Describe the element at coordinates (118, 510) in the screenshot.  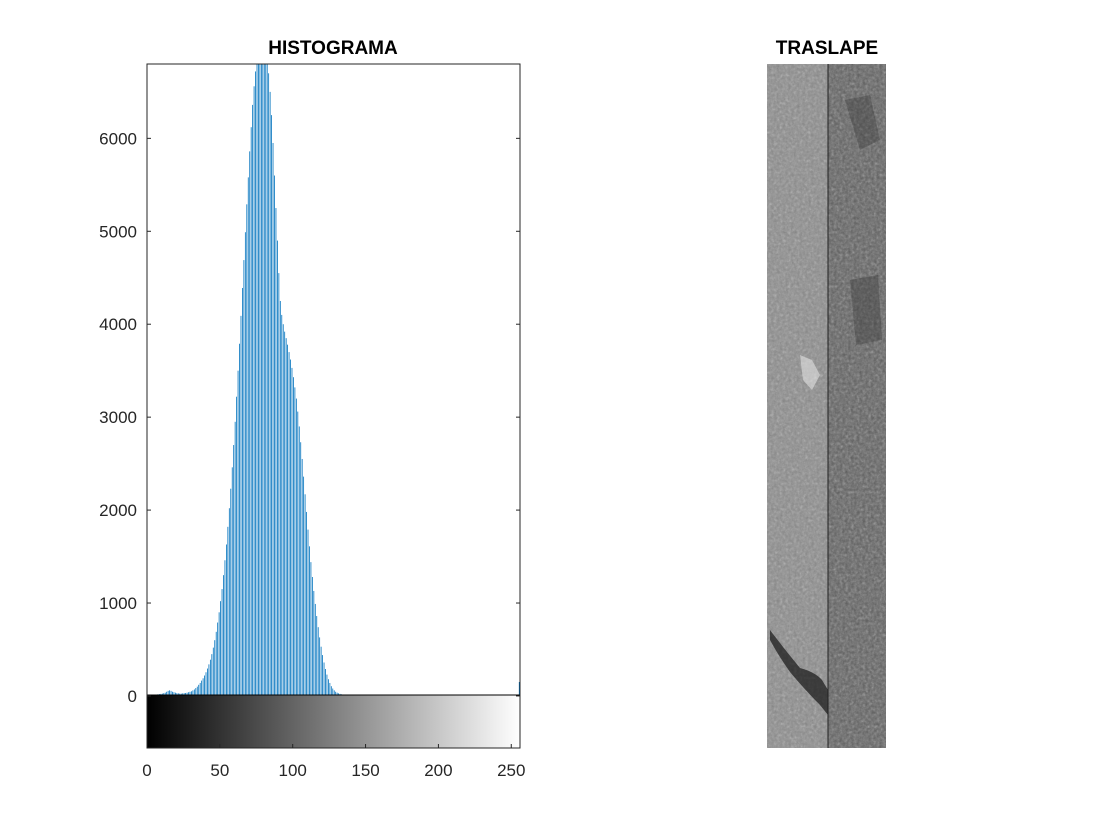
I see `y-tick-label: 2000` at that location.